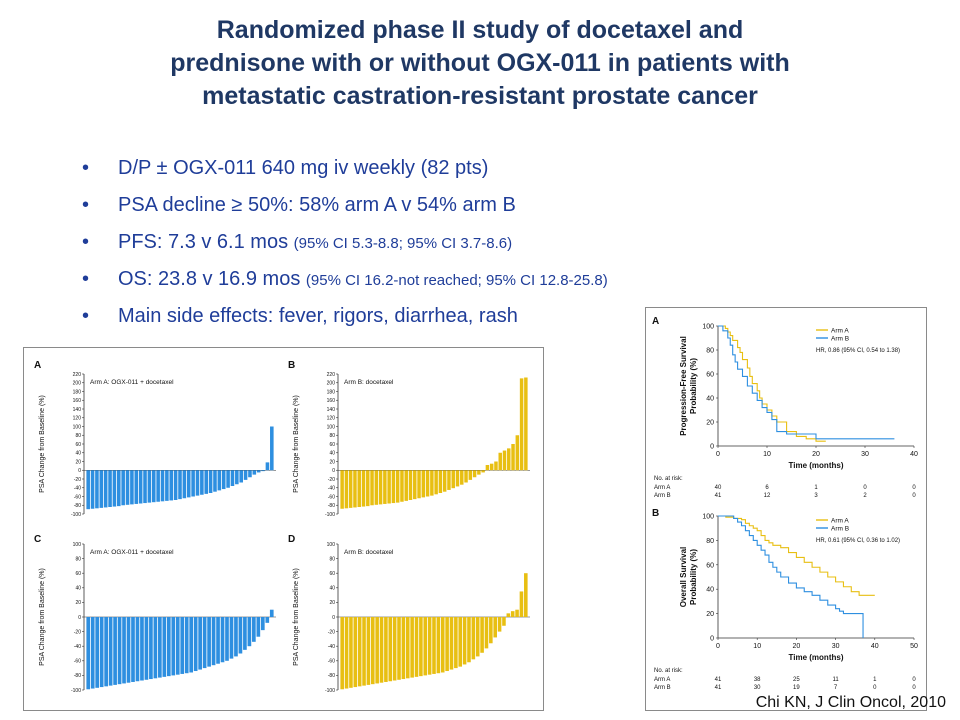  I want to click on risk-table-row-label: Arm B, so click(662, 496).